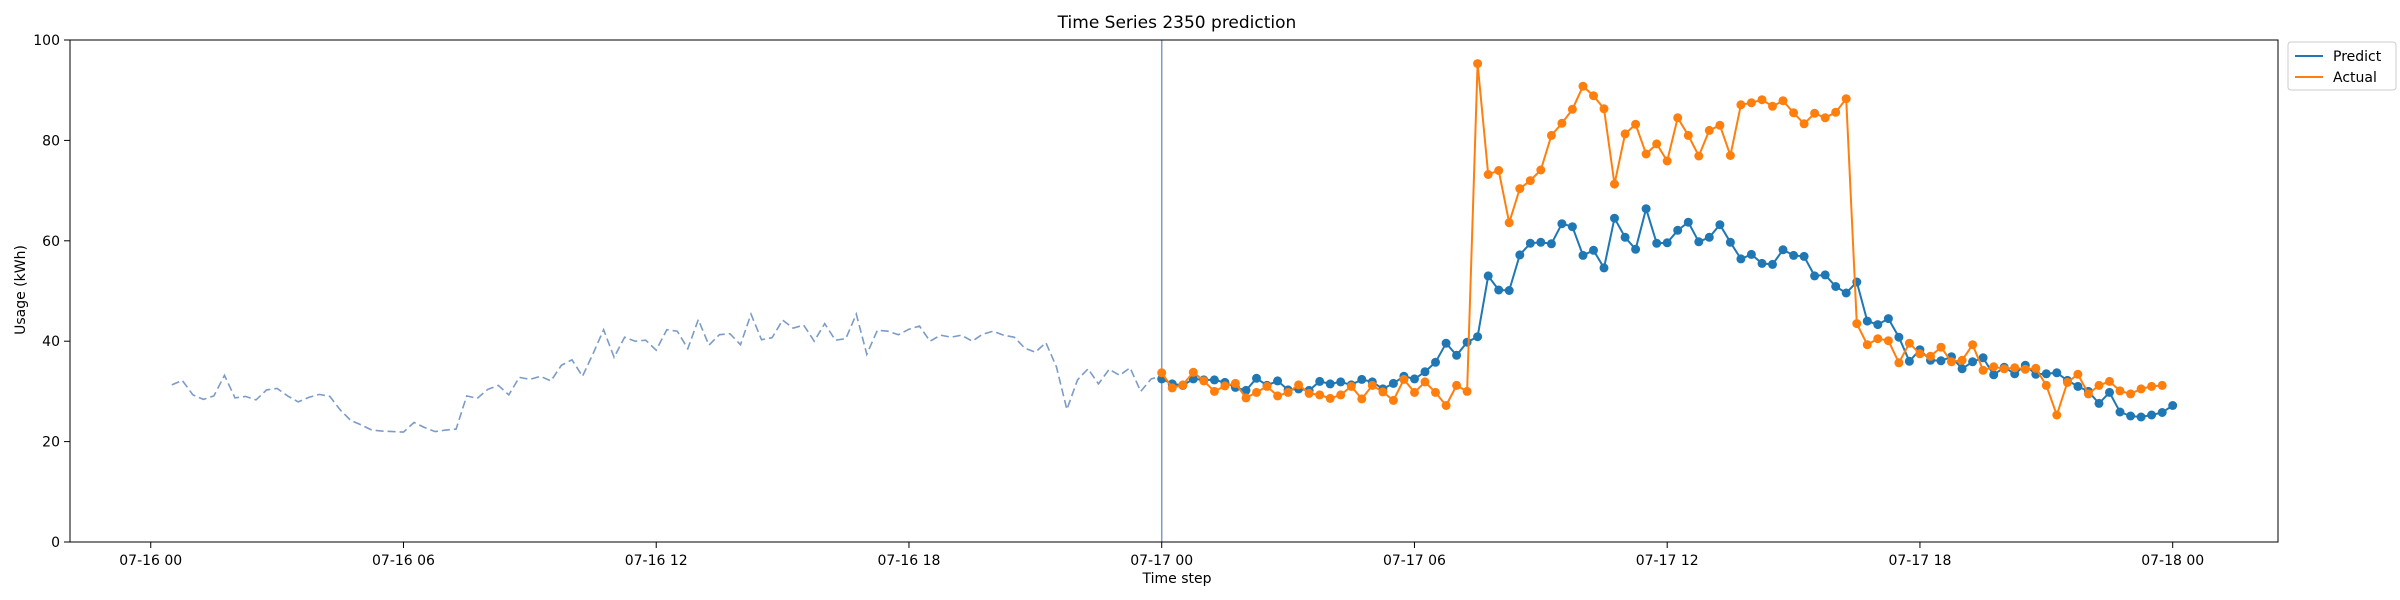  Describe the element at coordinates (51, 292) in the screenshot. I see `y-axis: 0 20 40 60 80 100` at that location.